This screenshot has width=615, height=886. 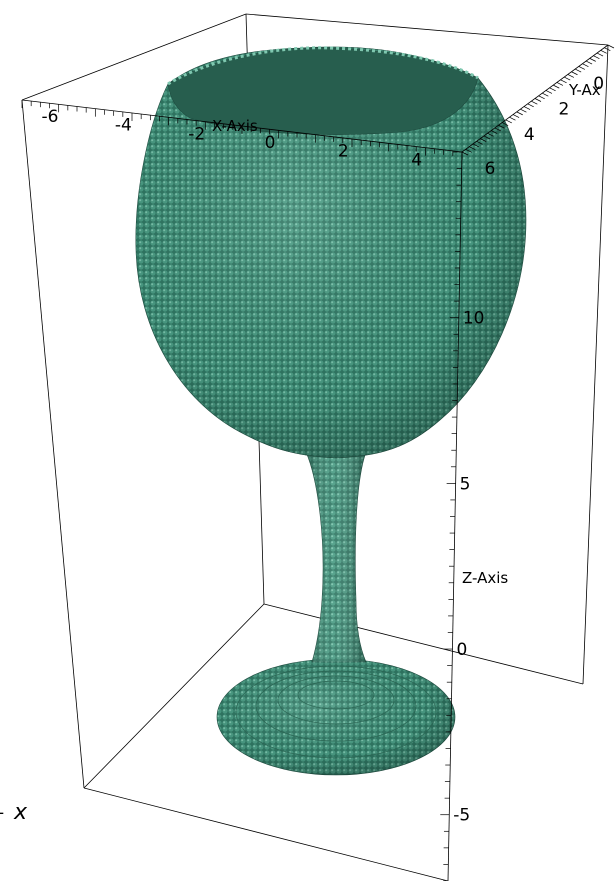 I want to click on glass-foot-shade, so click(x=336, y=717).